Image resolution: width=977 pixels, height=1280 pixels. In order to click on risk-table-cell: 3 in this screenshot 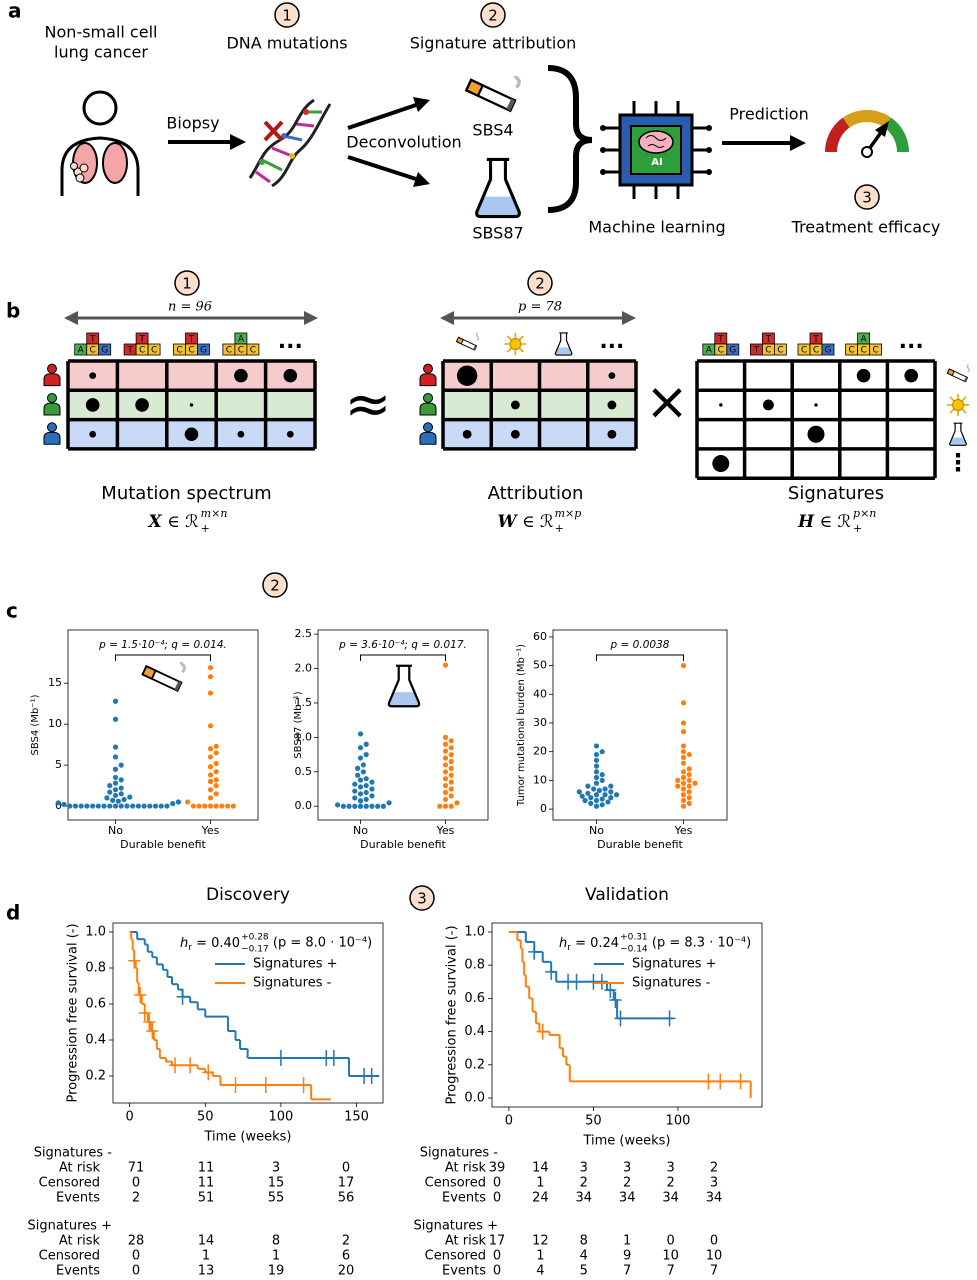, I will do `click(584, 1168)`.